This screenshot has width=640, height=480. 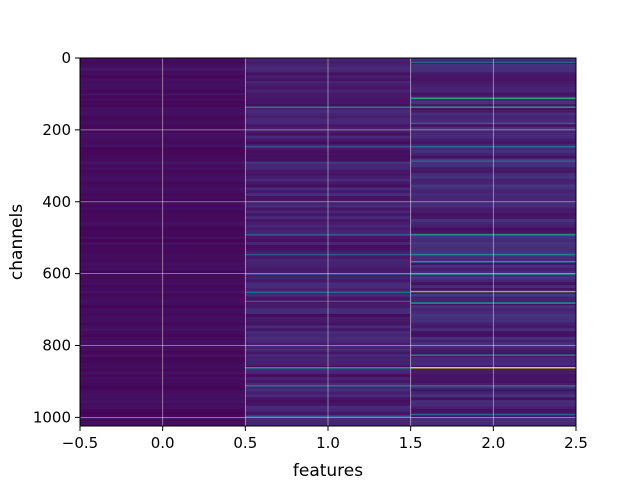 What do you see at coordinates (56, 346) in the screenshot?
I see `y-tick-label: 800` at bounding box center [56, 346].